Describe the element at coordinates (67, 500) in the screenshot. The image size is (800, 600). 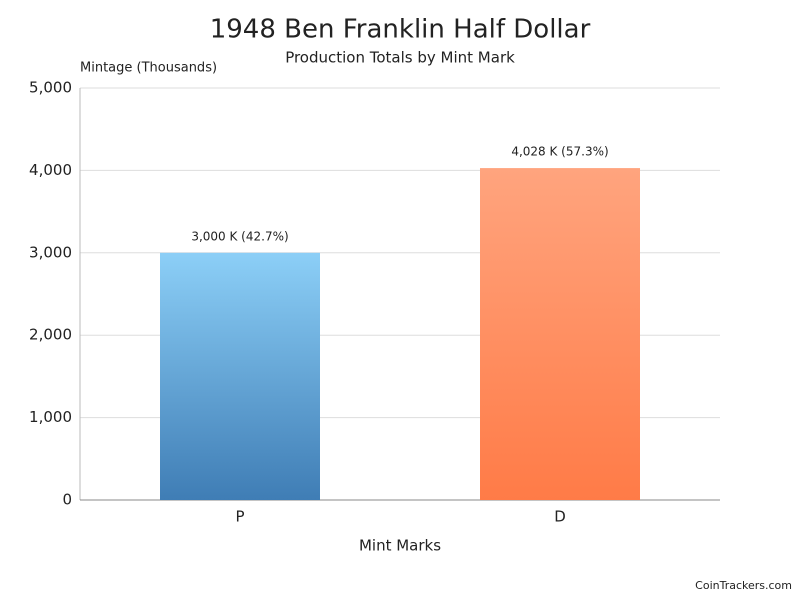
I see `y-tick-label: 0` at that location.